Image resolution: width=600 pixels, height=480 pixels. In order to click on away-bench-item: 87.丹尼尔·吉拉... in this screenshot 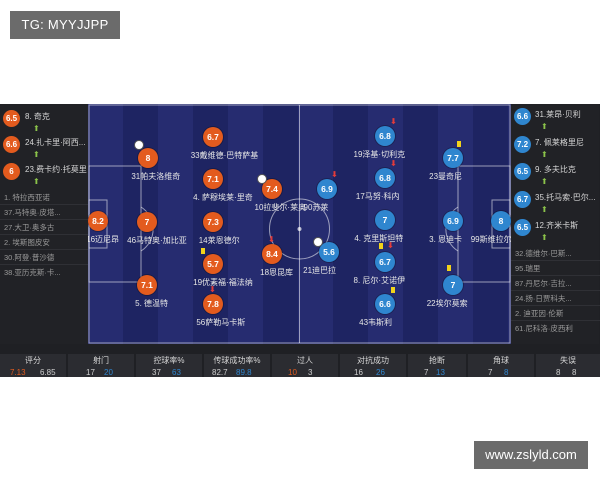, I will do `click(543, 283)`.